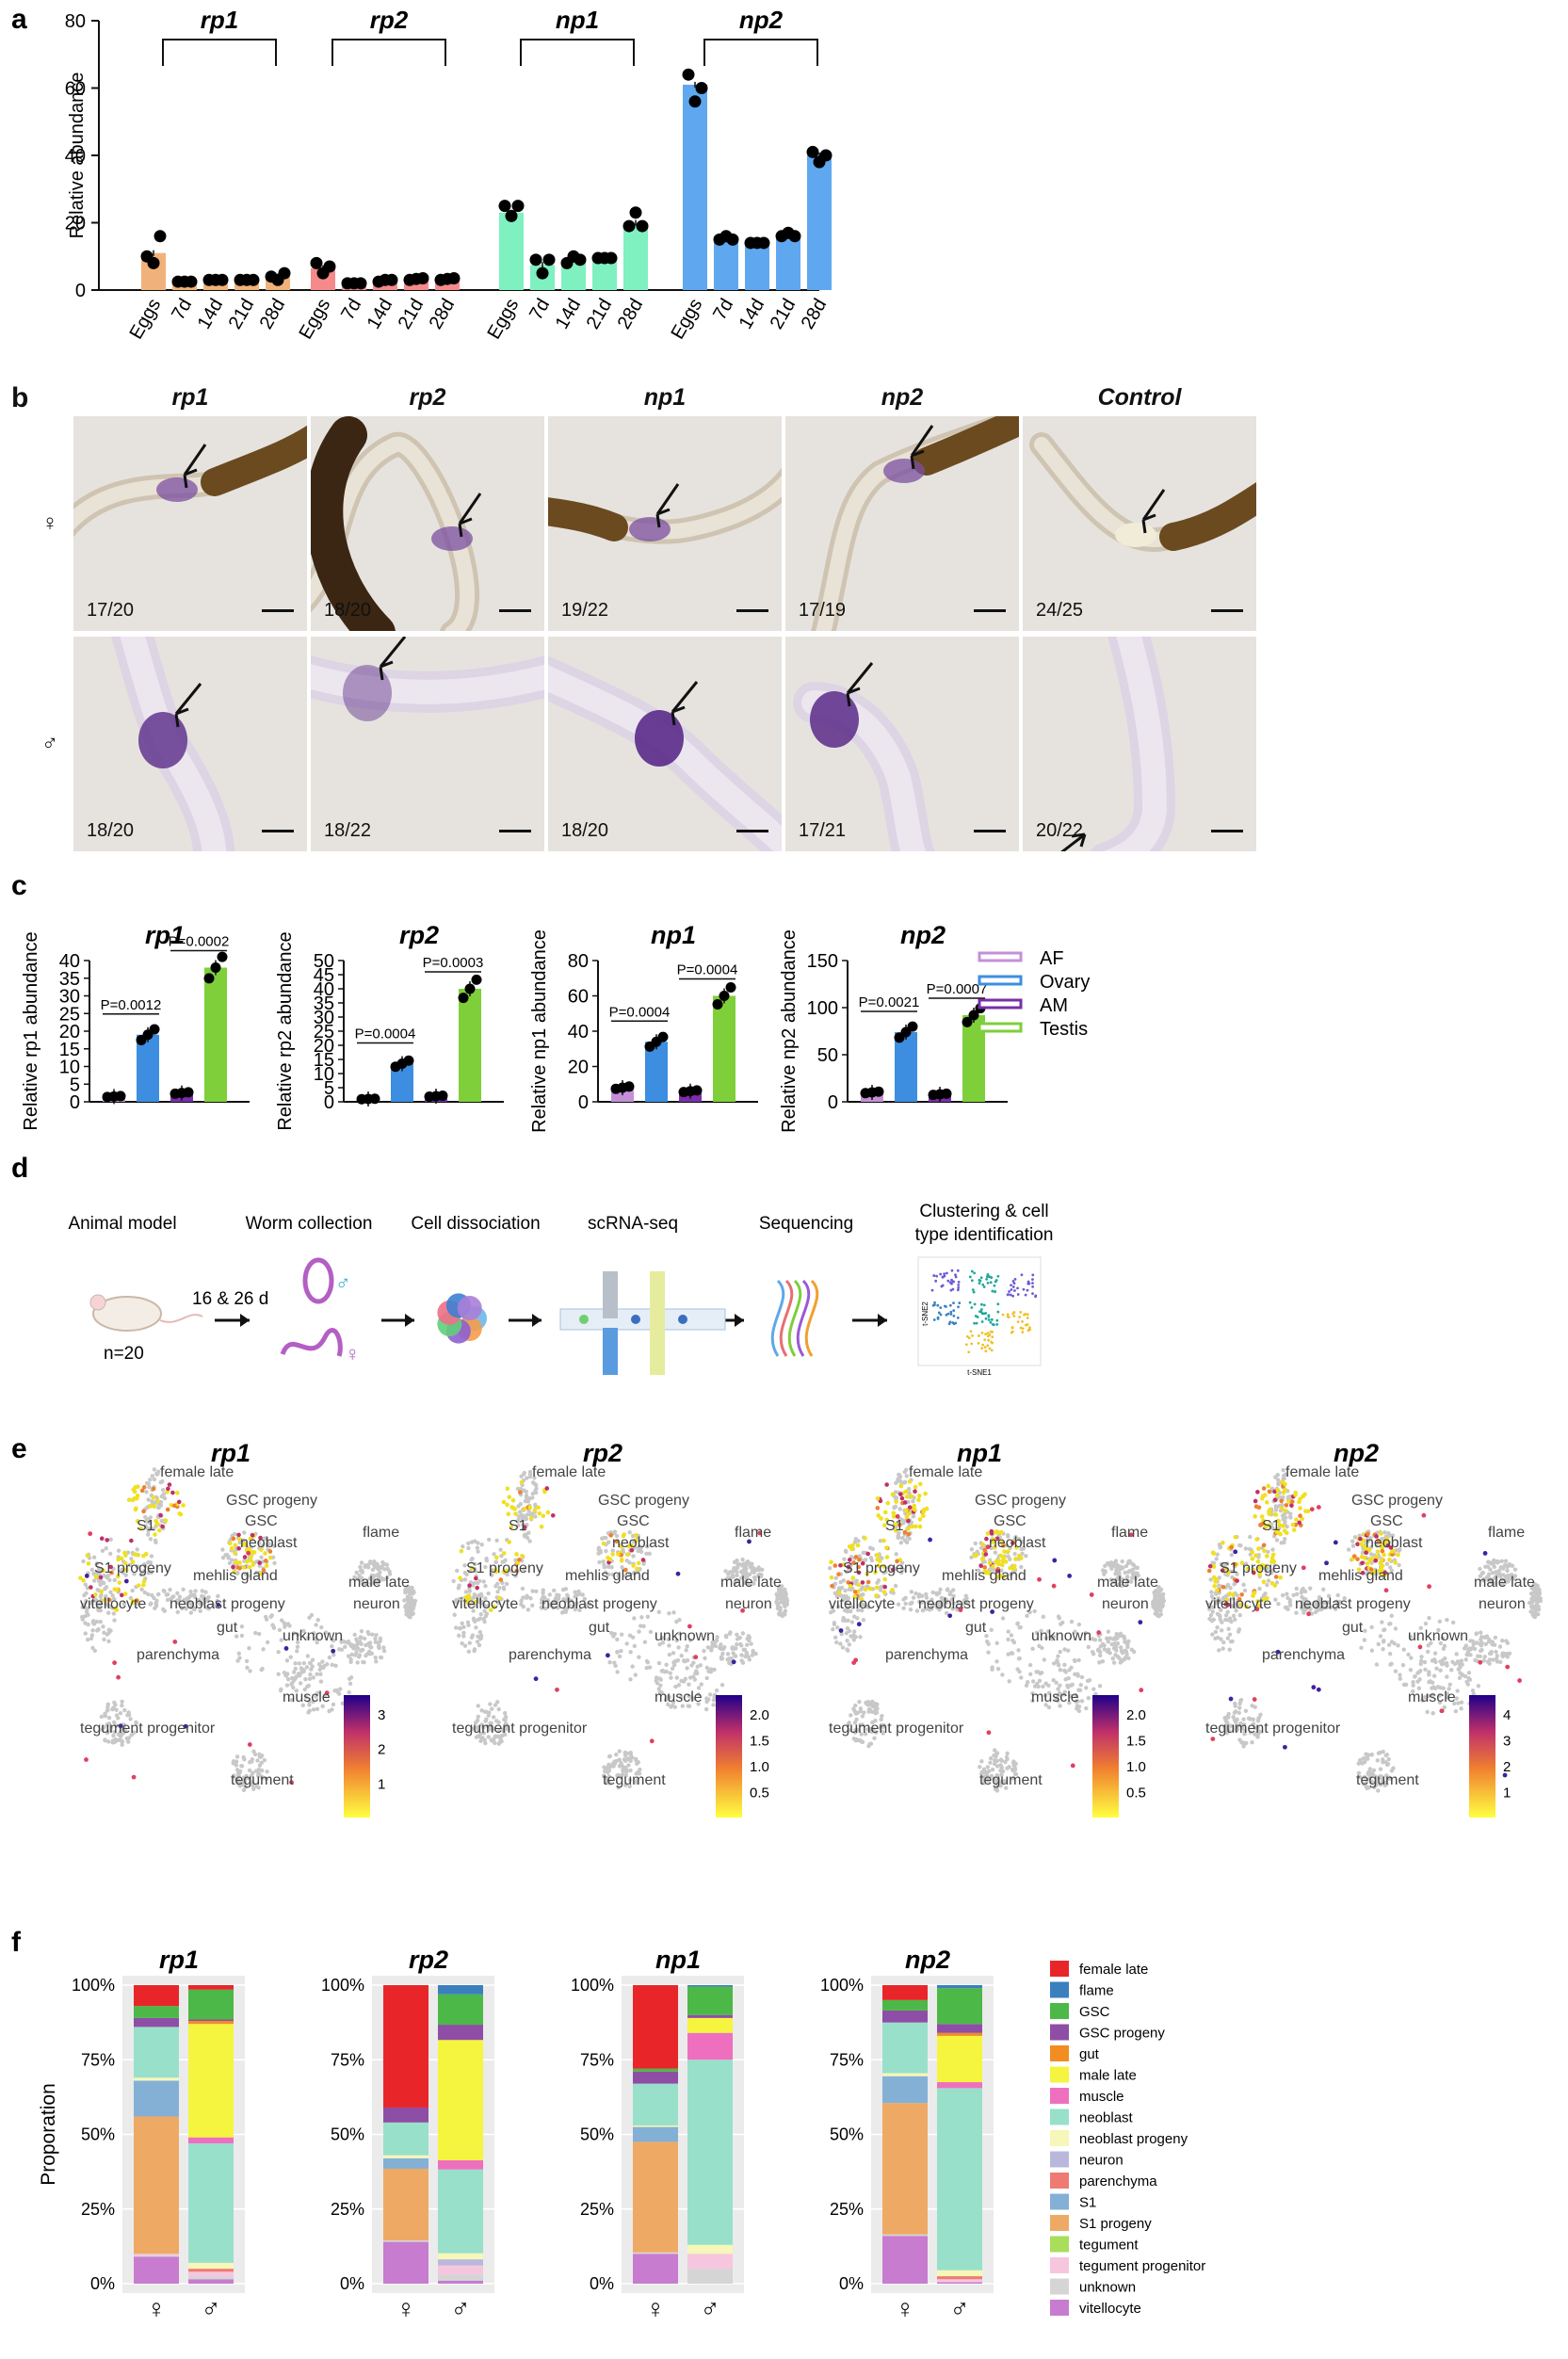  I want to click on map-title: np2, so click(1356, 1453).